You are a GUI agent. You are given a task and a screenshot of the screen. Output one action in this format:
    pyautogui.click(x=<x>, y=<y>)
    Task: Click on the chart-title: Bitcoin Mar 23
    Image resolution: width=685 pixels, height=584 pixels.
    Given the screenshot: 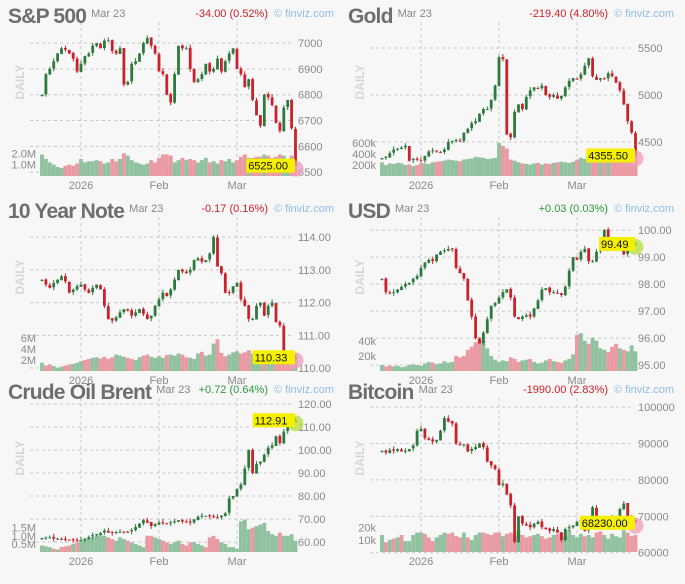 What is the action you would take?
    pyautogui.click(x=400, y=393)
    